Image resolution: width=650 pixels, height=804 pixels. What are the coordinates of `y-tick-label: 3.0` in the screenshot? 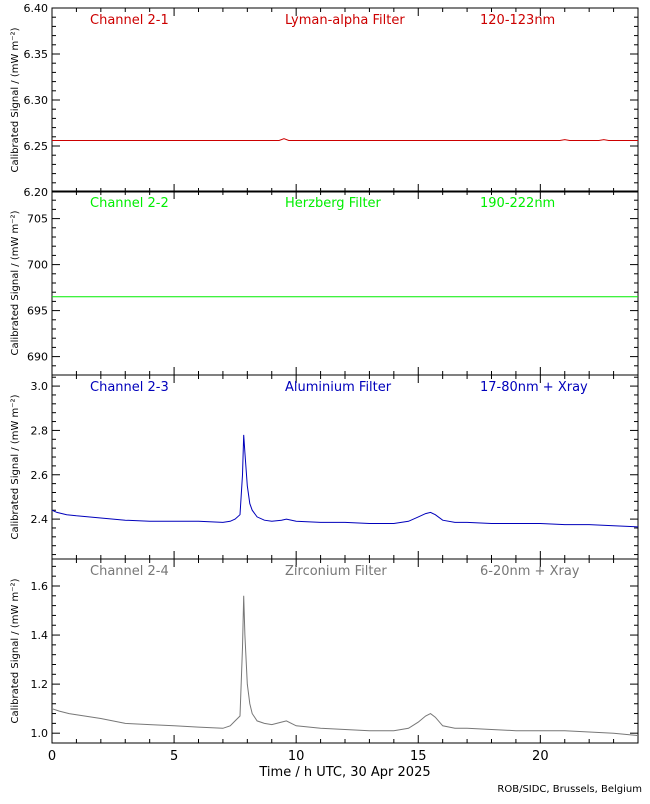 It's located at (40, 386).